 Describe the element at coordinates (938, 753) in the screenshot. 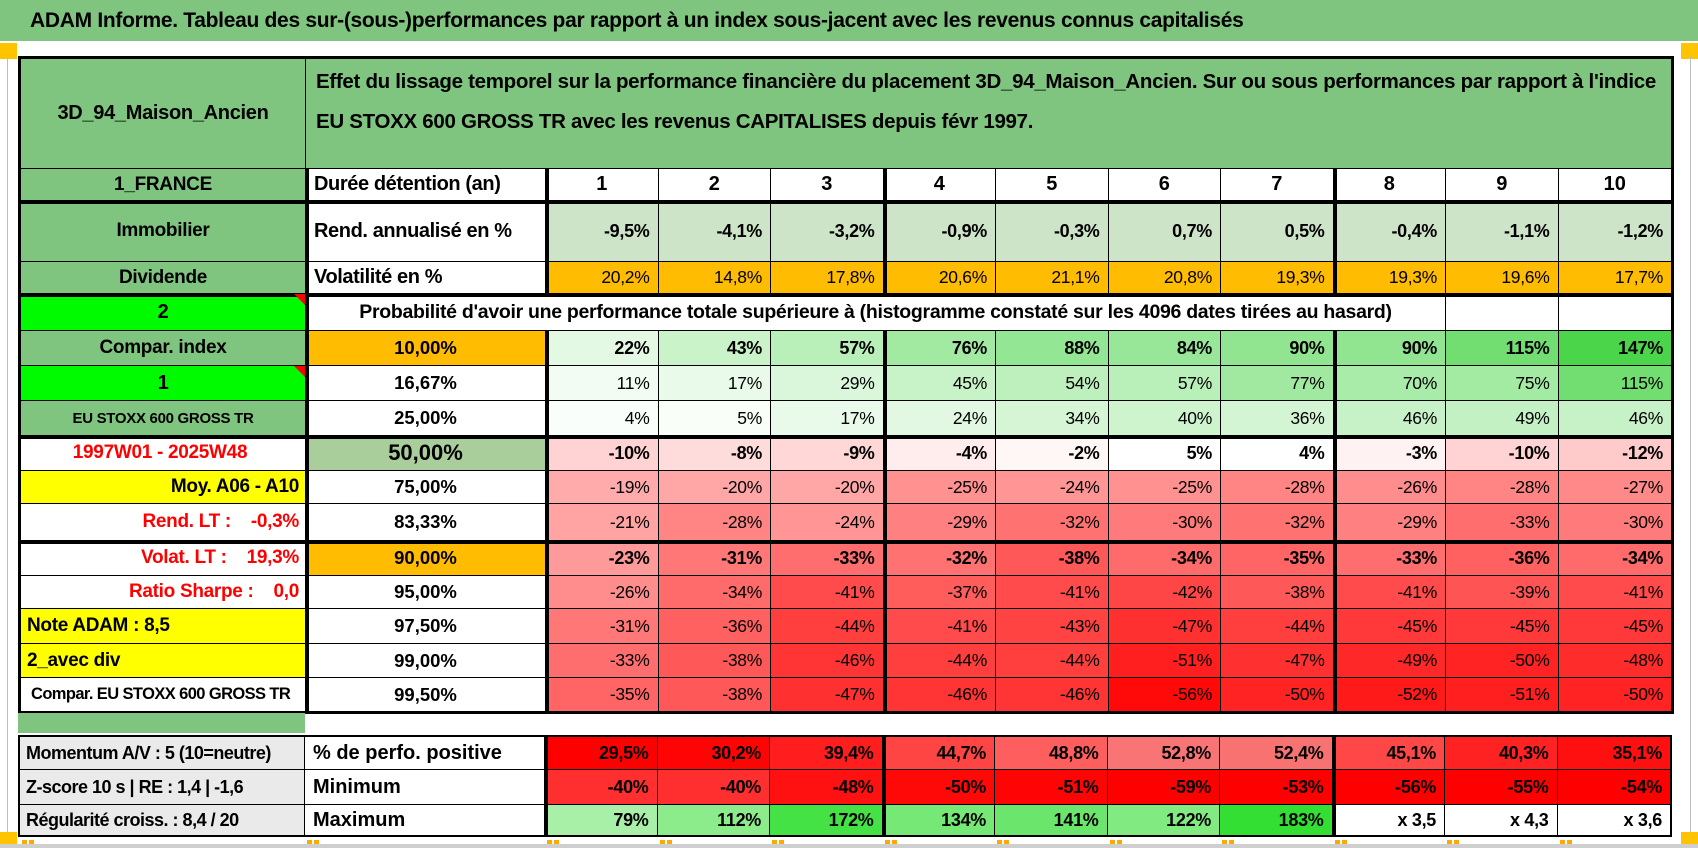

I see `value-cell: 44,7%` at that location.